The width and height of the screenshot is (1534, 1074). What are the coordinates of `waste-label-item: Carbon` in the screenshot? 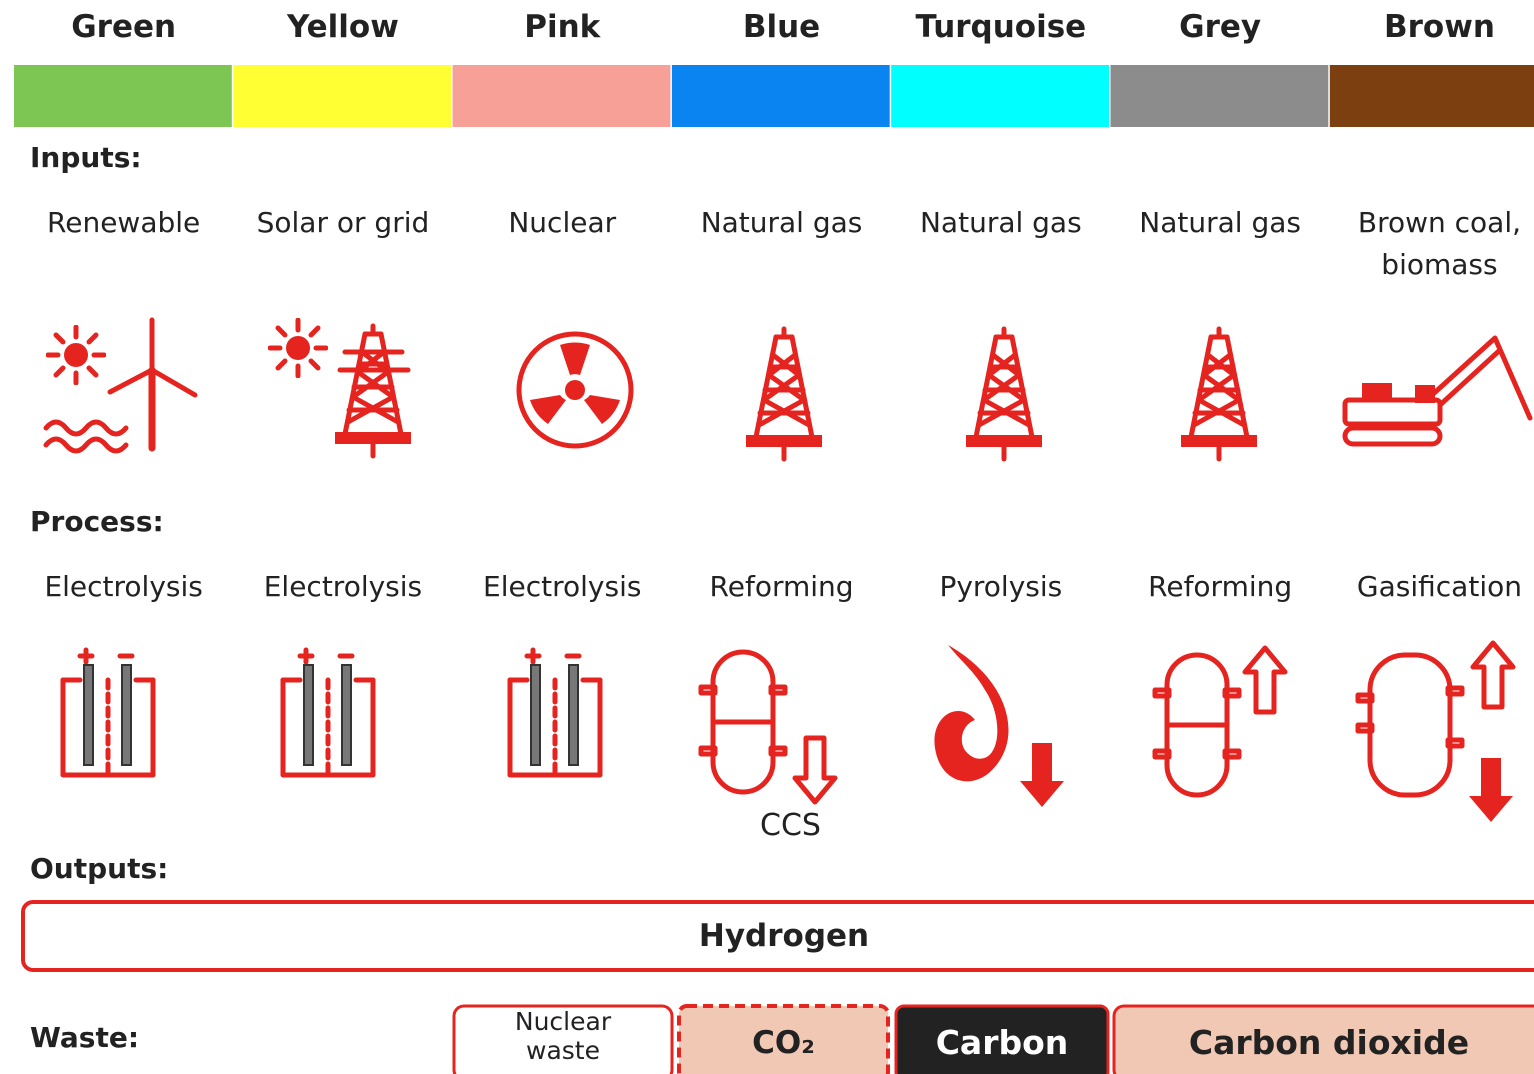 It's located at (1002, 1042).